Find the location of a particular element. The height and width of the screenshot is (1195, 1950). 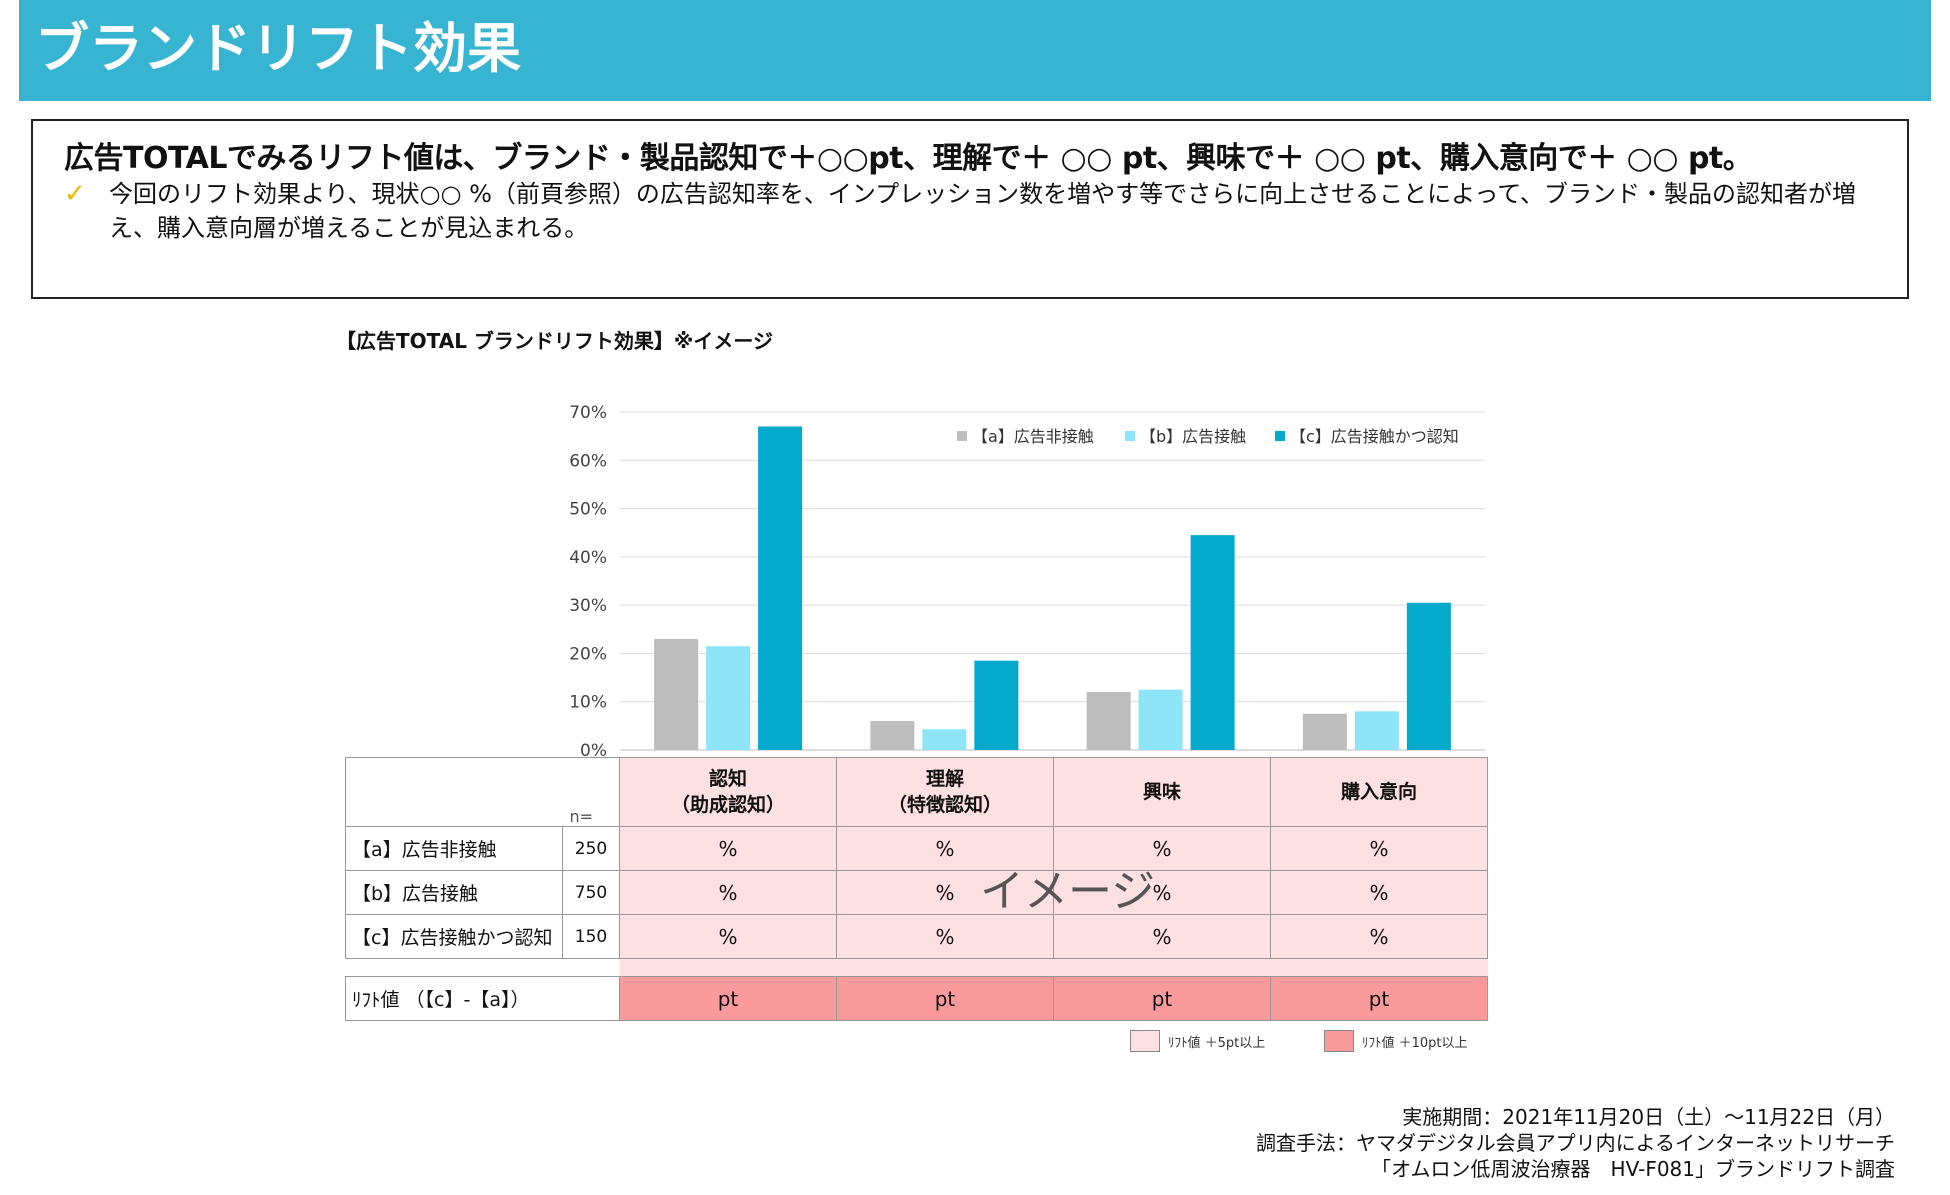

column-header-line1: 認知 is located at coordinates (727, 779).